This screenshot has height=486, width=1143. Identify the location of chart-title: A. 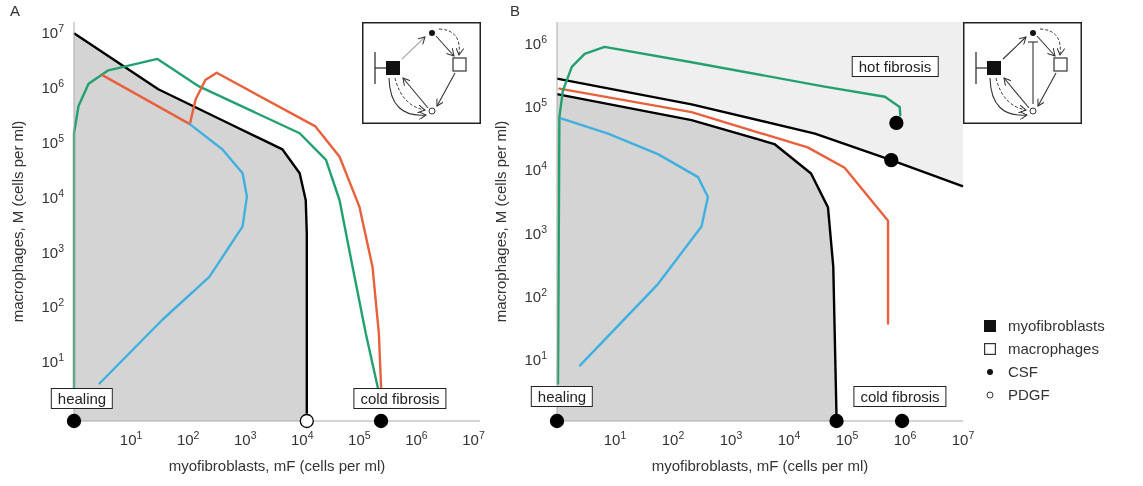
(15, 10).